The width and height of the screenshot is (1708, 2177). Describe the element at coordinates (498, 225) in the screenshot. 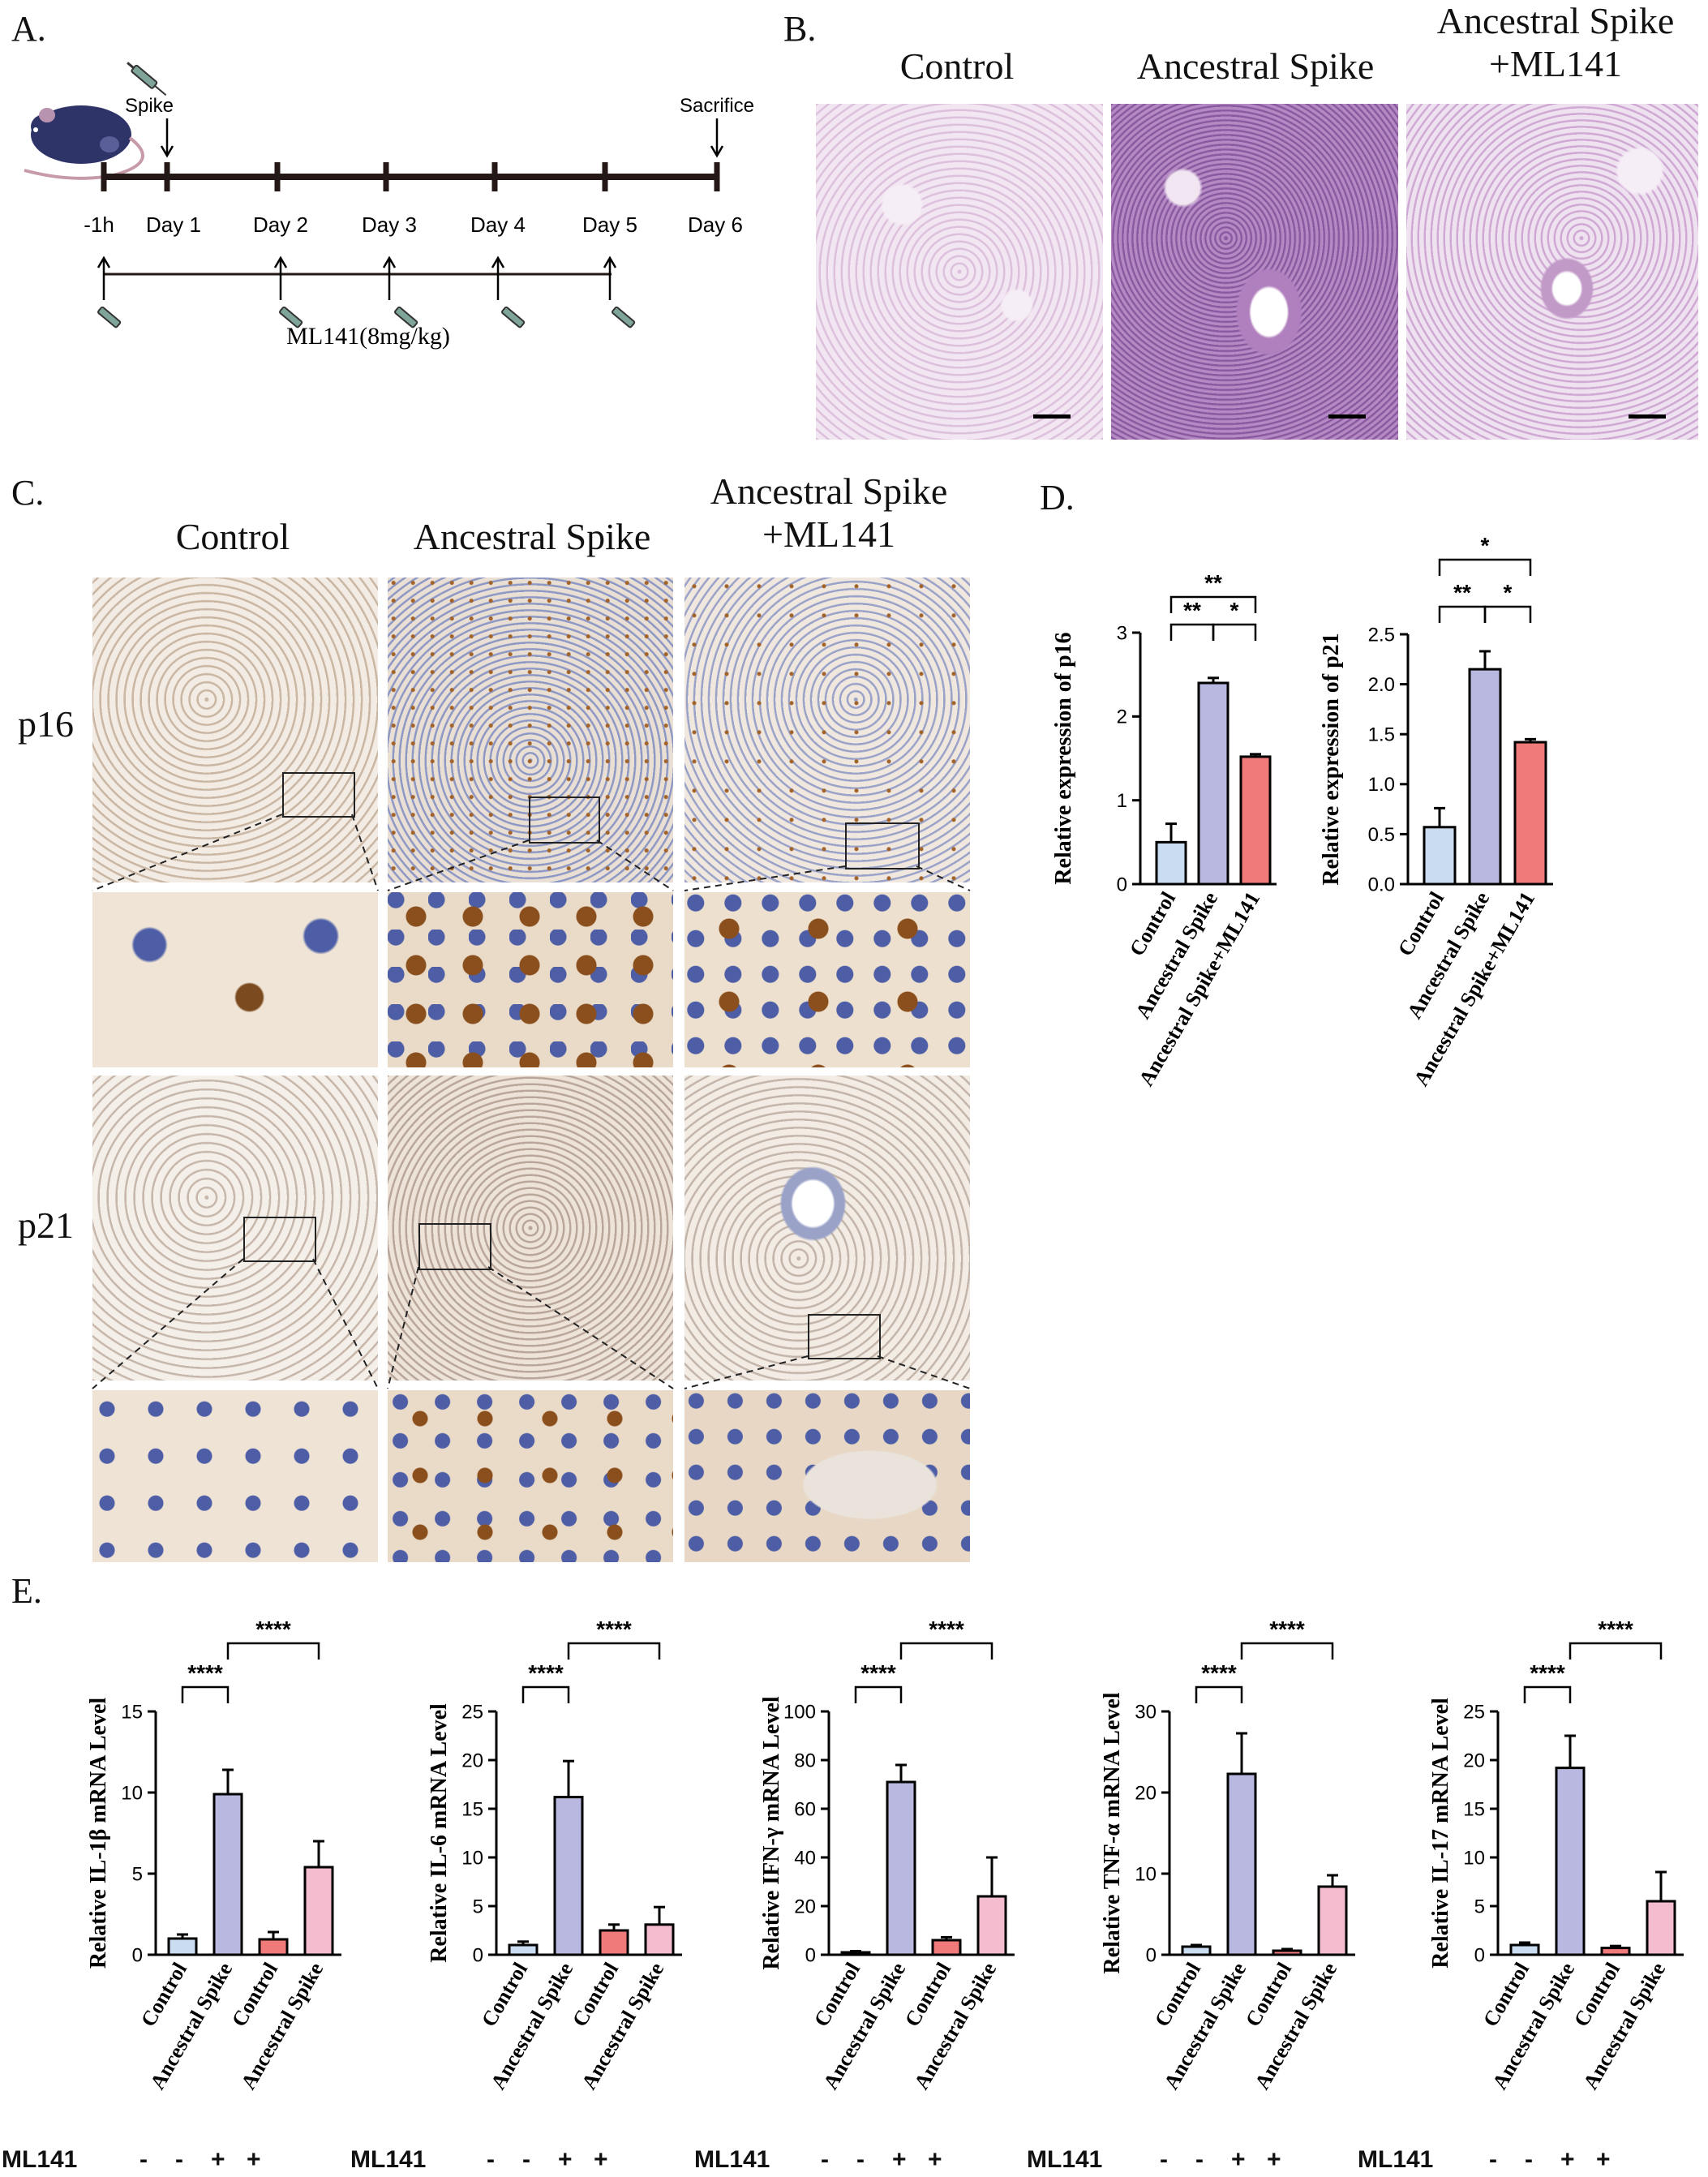

I see `day-label: Day 4` at that location.